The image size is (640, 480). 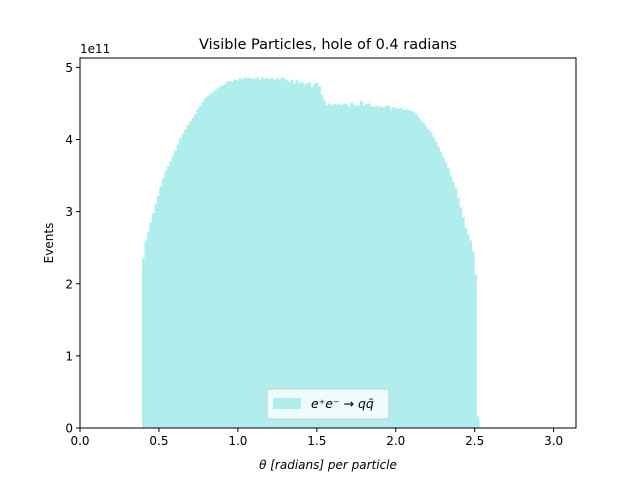 I want to click on y-offset-label: 1e11, so click(x=95, y=49).